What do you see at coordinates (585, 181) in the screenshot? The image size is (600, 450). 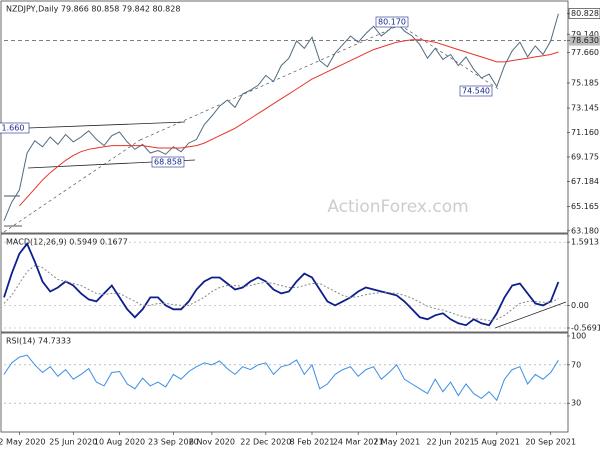 I see `y-tick-label: 67.184` at bounding box center [585, 181].